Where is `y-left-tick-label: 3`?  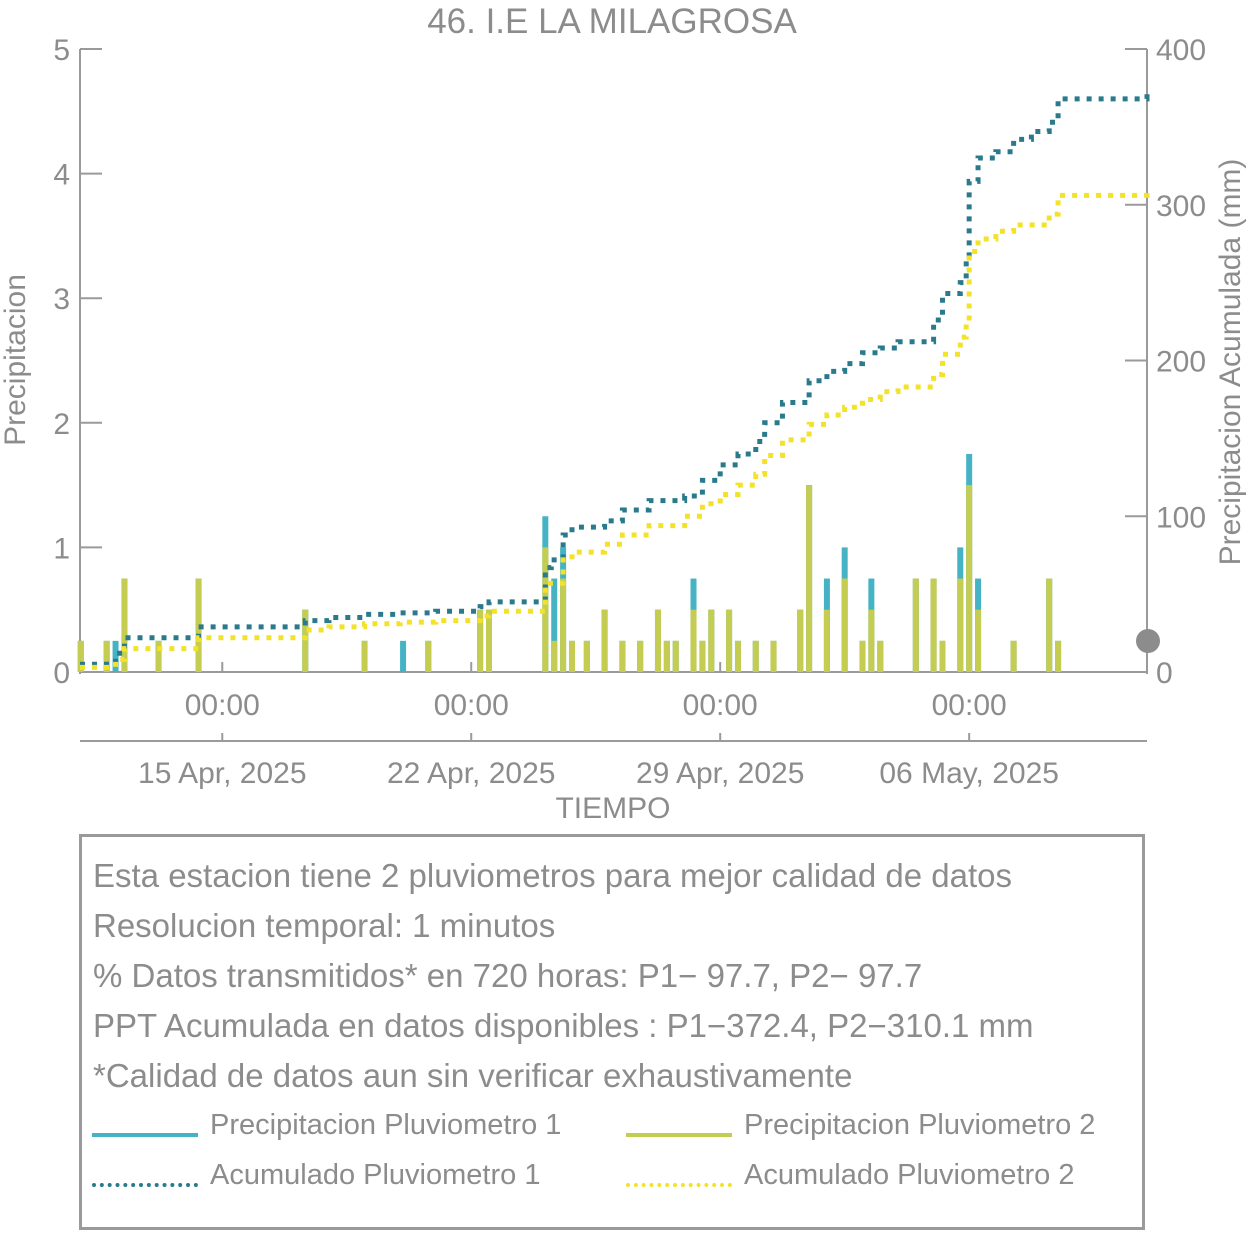 y-left-tick-label: 3 is located at coordinates (61, 299).